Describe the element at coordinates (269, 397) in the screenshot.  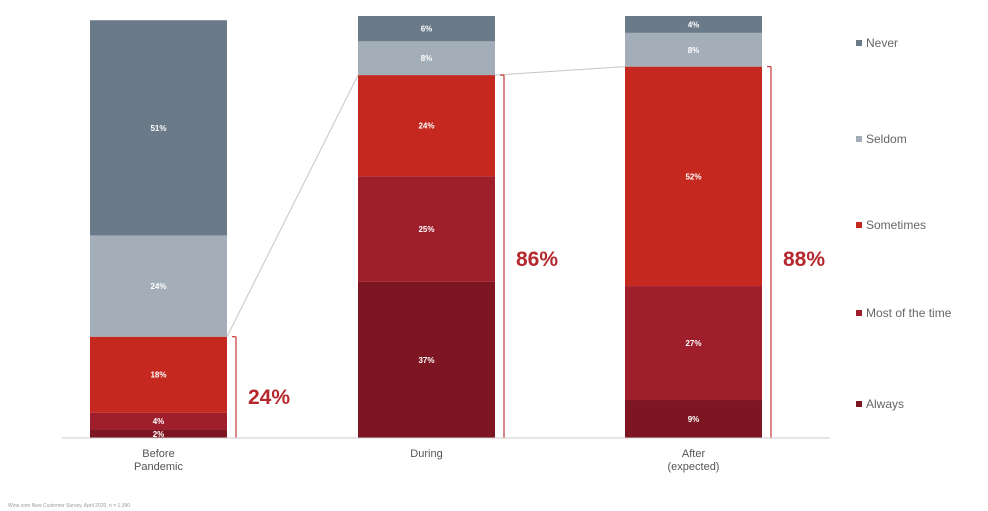
I see `callout-value: 24%` at that location.